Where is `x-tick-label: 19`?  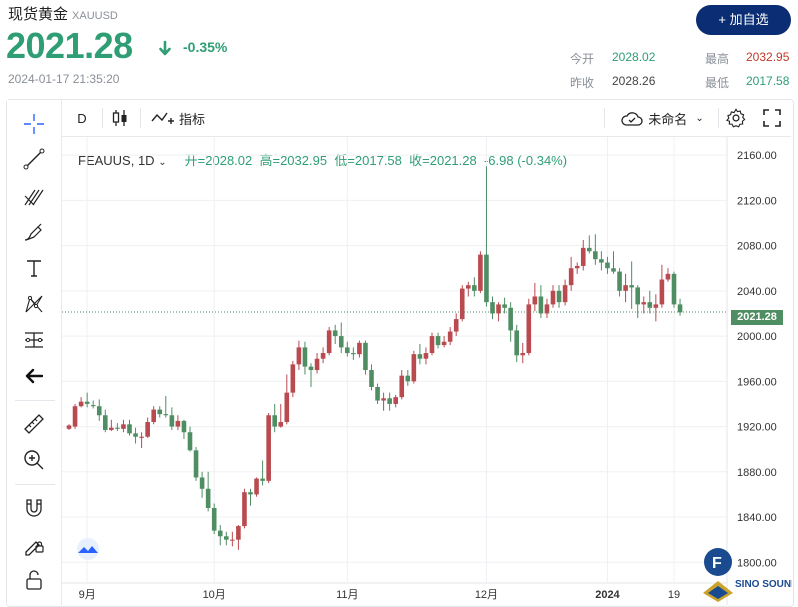 x-tick-label: 19 is located at coordinates (674, 595).